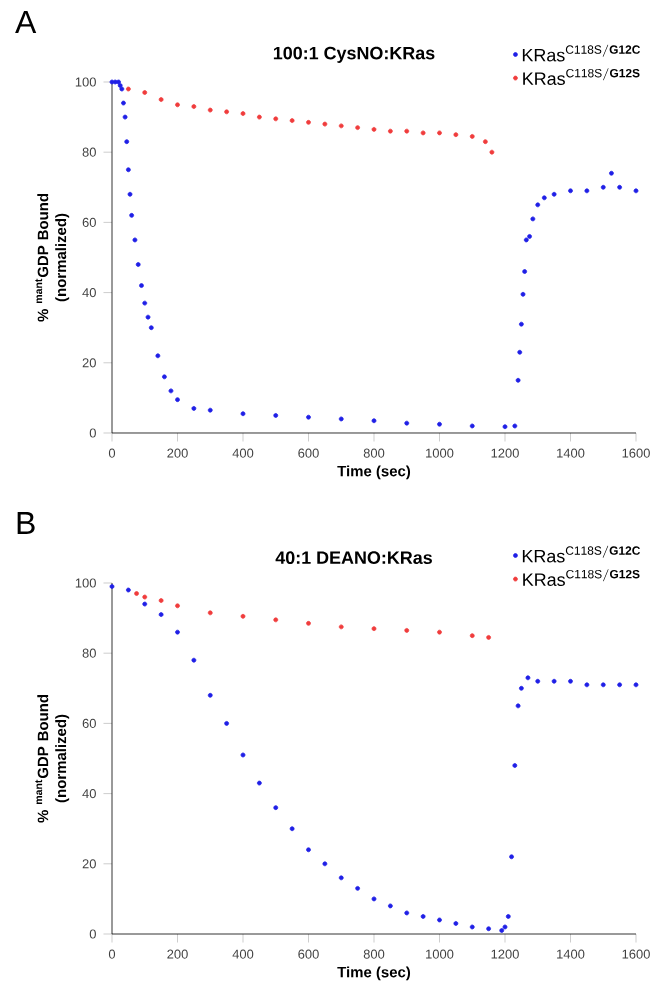 The image size is (668, 1002). Describe the element at coordinates (26, 22) in the screenshot. I see `text: A` at that location.